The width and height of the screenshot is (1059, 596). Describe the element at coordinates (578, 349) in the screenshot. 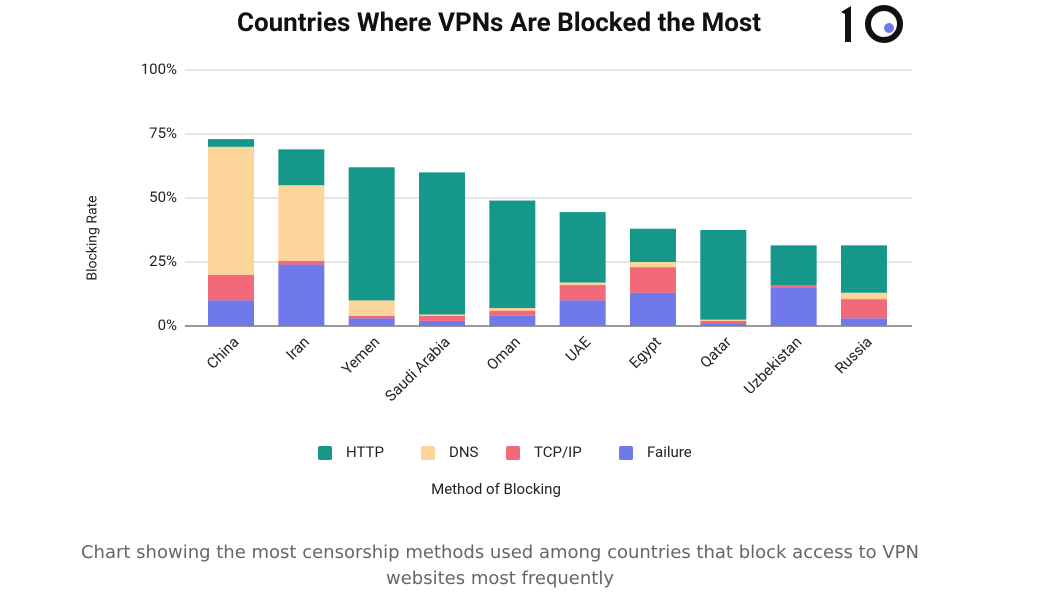

I see `x-tick-label: UAE` at that location.